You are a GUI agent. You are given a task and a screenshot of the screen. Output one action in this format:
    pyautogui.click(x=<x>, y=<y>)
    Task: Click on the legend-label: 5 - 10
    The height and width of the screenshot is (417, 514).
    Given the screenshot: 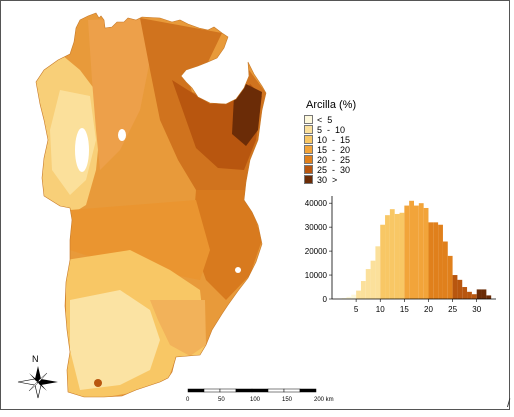 What is the action you would take?
    pyautogui.click(x=331, y=129)
    